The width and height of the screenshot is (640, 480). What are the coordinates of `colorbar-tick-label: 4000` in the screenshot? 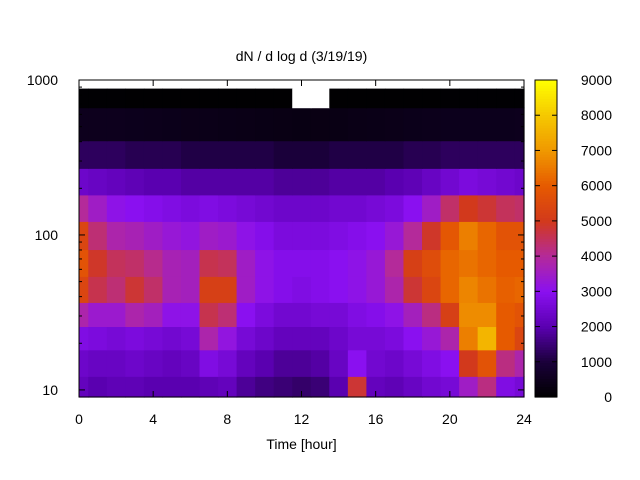 It's located at (596, 256).